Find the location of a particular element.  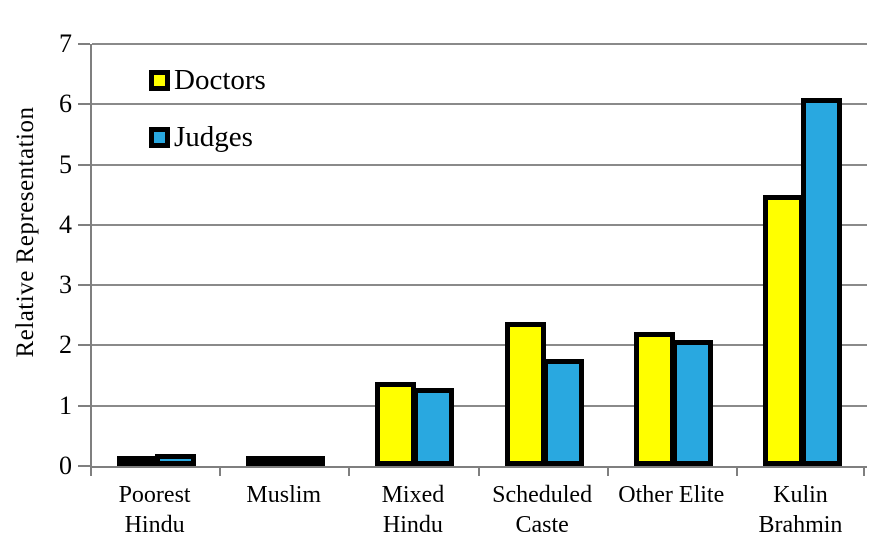

x-category-label-1: Muslim is located at coordinates (284, 495).